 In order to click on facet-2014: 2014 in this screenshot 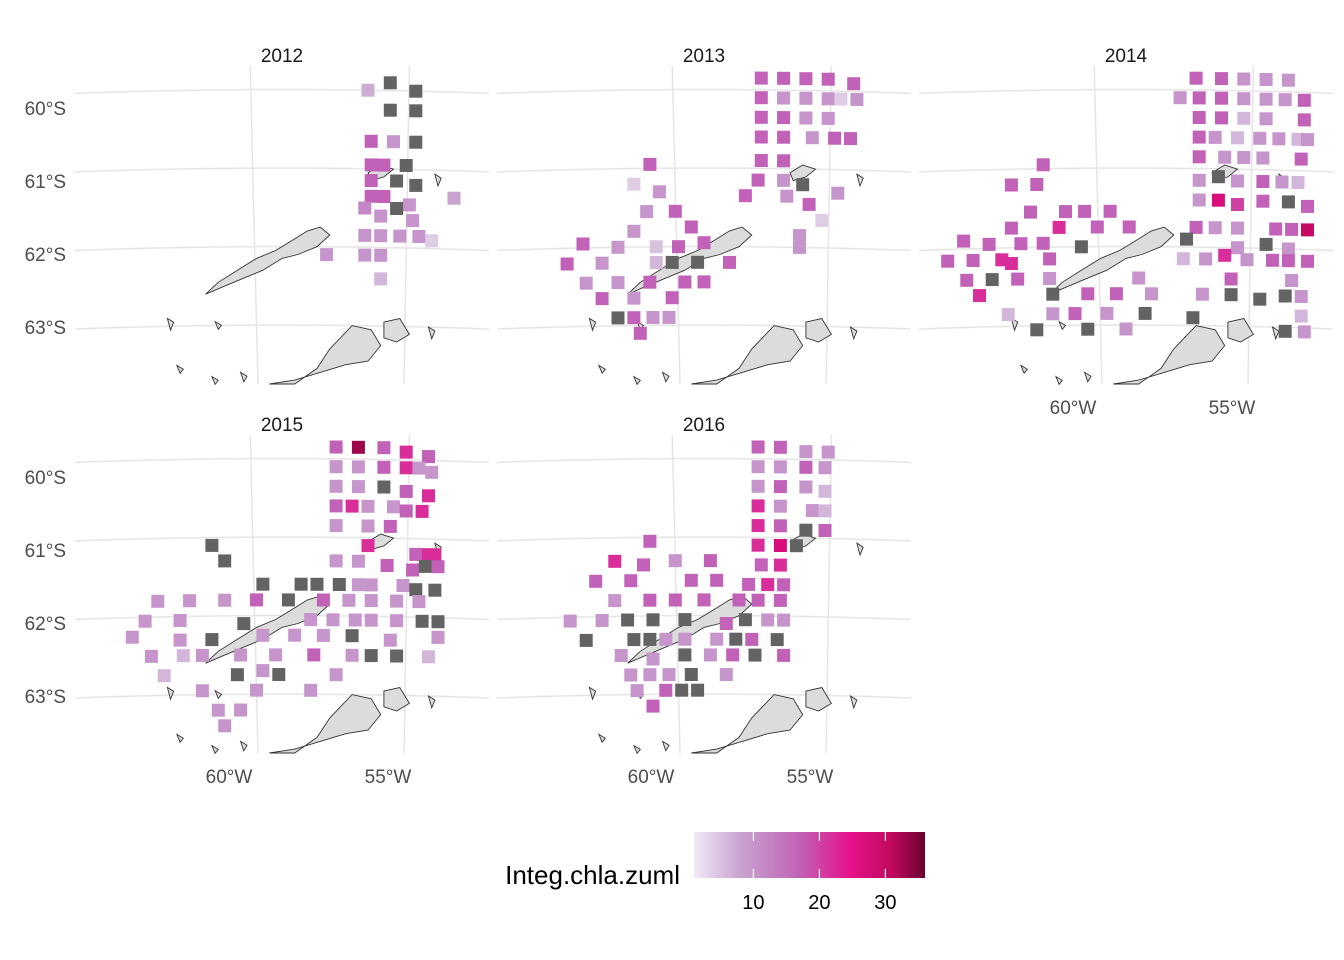, I will do `click(1126, 216)`.